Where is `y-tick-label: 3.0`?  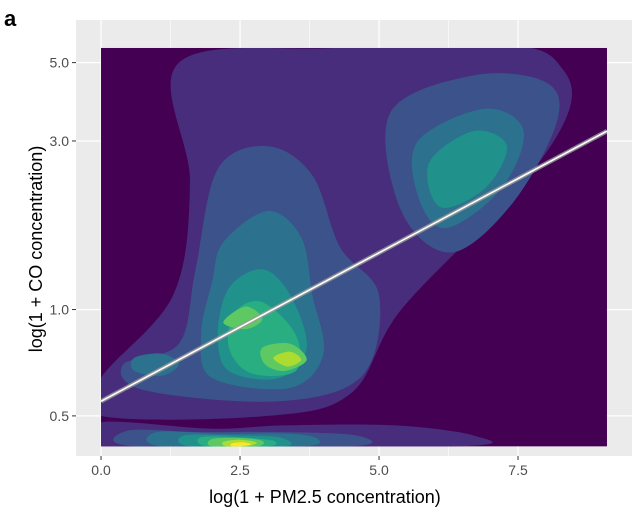
y-tick-label: 3.0 is located at coordinates (60, 141).